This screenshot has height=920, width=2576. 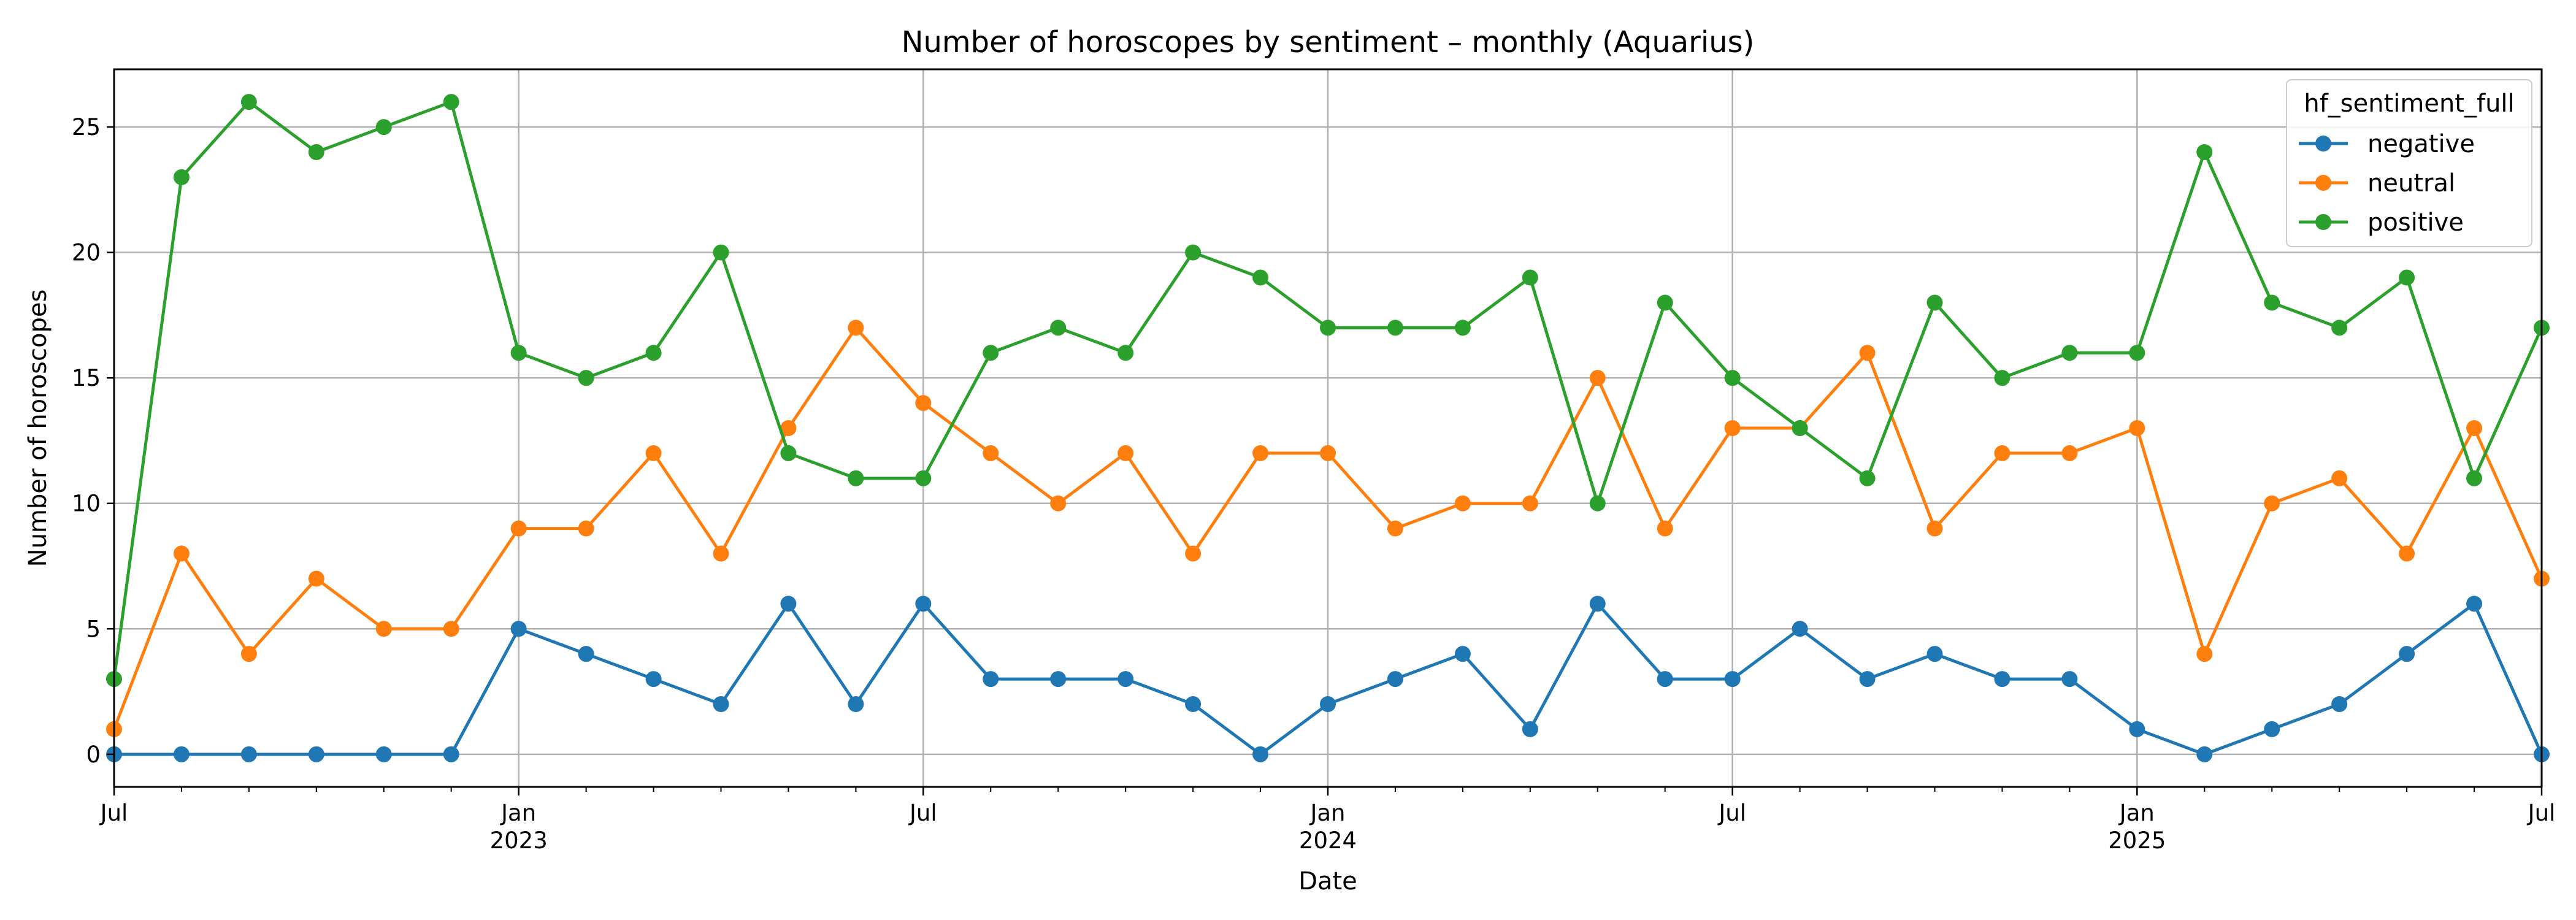 What do you see at coordinates (86, 504) in the screenshot?
I see `y-tick-label: 10` at bounding box center [86, 504].